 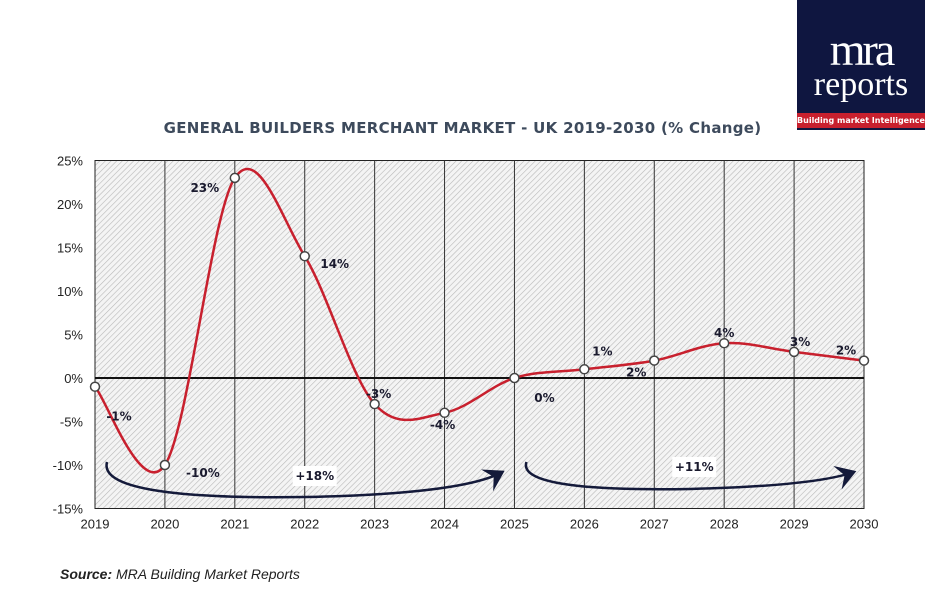 I want to click on y-tick-label: 15%, so click(x=70, y=248).